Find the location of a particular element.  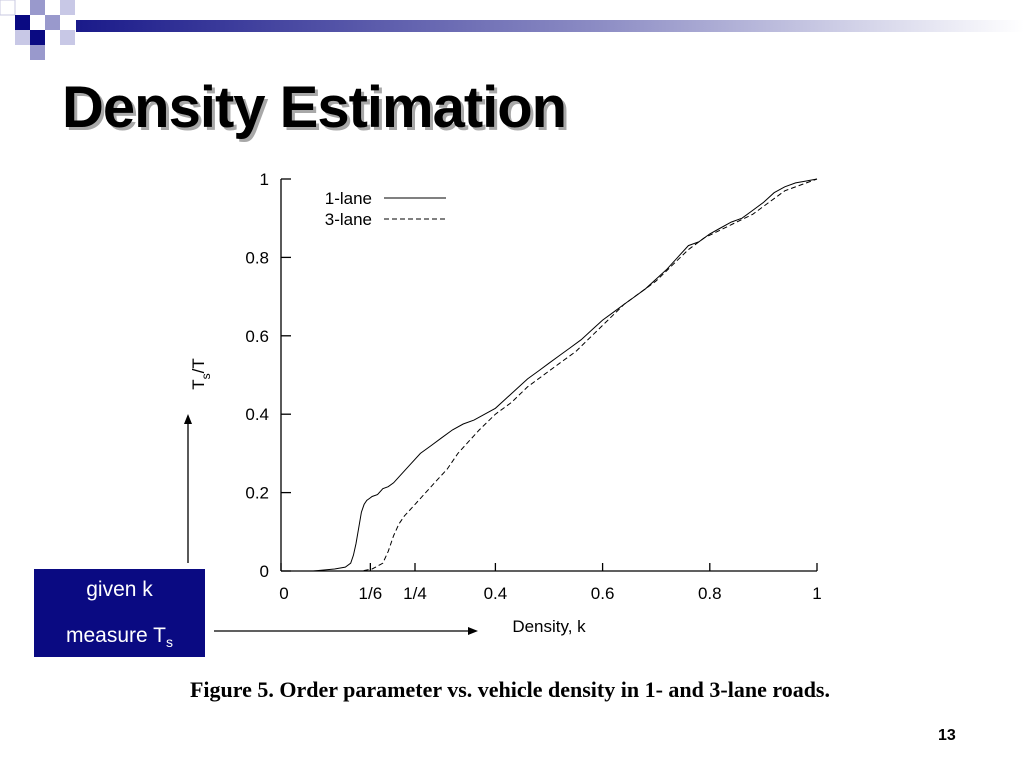

y-axis-label-sub: s is located at coordinates (206, 376).